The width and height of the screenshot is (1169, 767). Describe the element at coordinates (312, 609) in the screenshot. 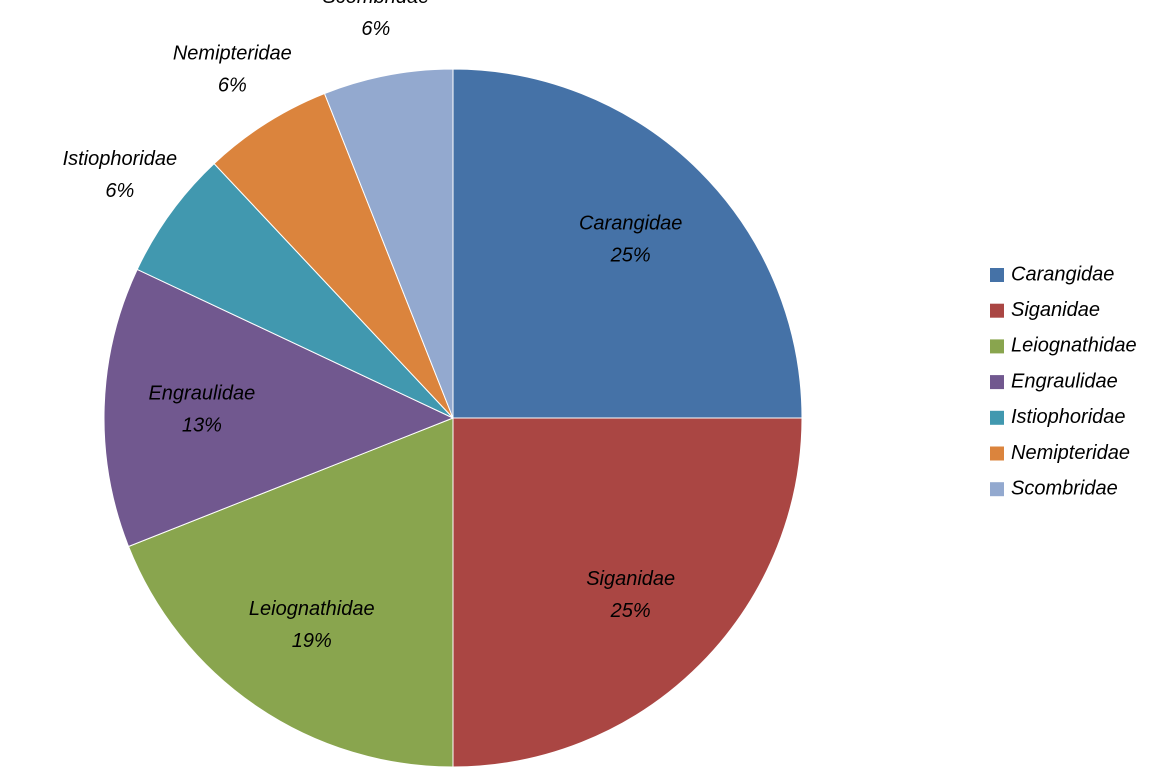

I see `slice-label-name: Leiognathidae` at that location.